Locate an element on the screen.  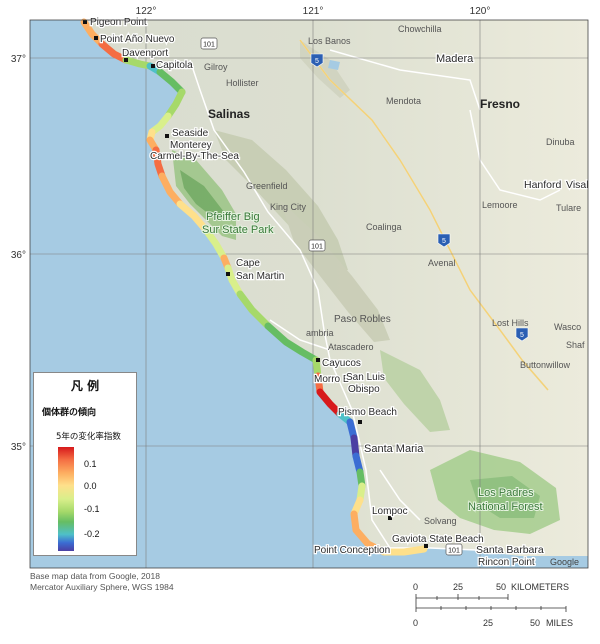
credit-basemap: Base map data from Google, 2018 is located at coordinates (95, 576).